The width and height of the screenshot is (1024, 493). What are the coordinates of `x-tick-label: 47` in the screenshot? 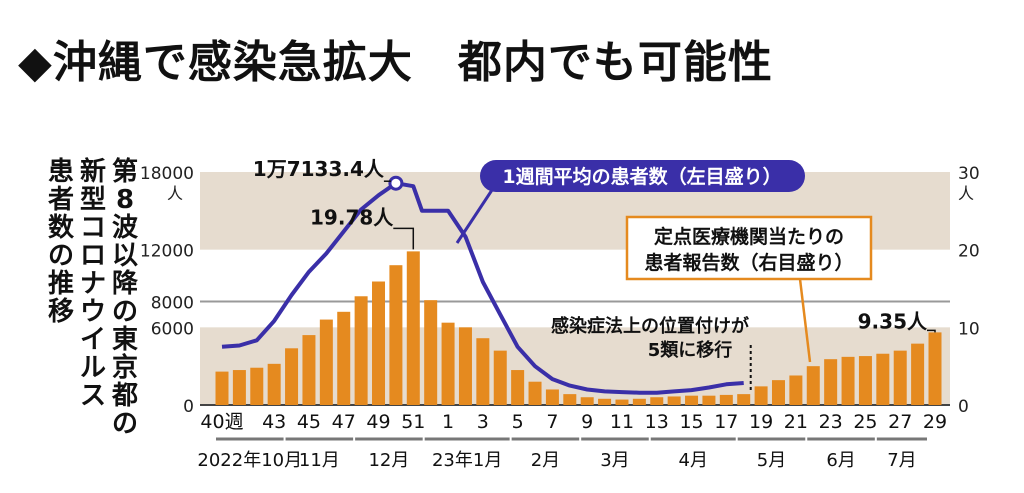 It's located at (344, 422).